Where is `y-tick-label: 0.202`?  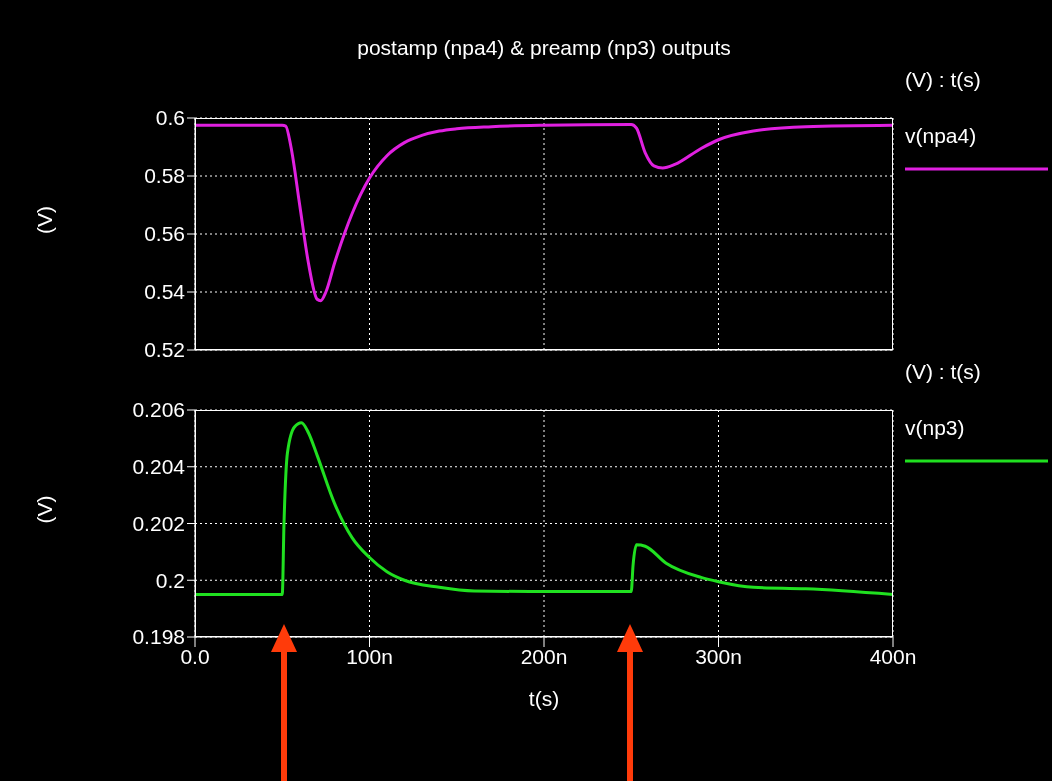
y-tick-label: 0.202 is located at coordinates (158, 523).